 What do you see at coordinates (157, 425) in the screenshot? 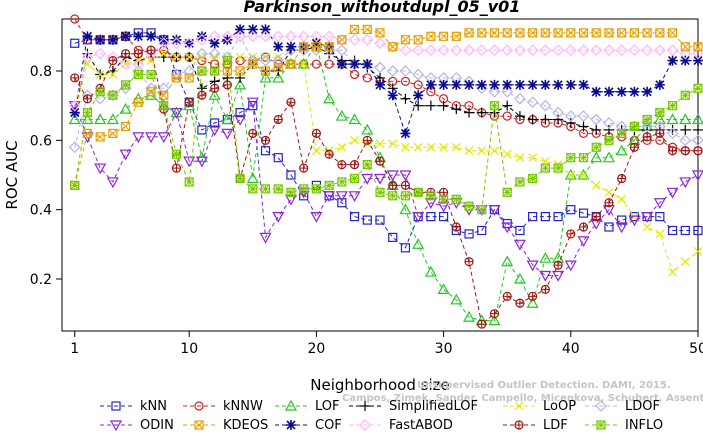
I see `legend-label-odin: ODIN` at bounding box center [157, 425].